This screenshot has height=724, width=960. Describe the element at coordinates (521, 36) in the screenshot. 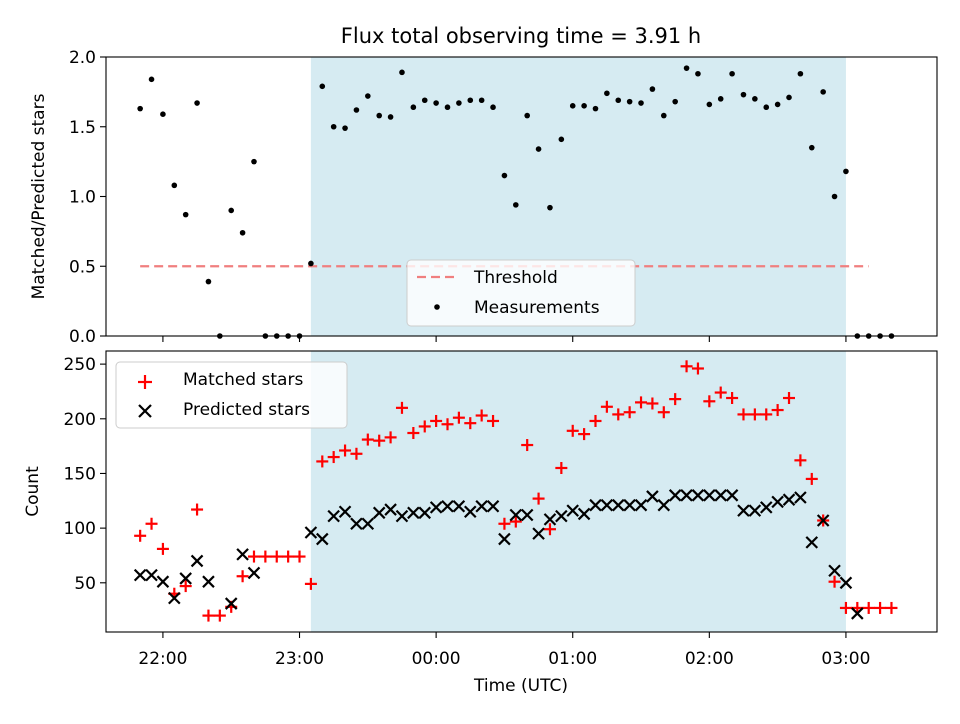

I see `chart-title: Flux total observing time = 3.91 h` at that location.